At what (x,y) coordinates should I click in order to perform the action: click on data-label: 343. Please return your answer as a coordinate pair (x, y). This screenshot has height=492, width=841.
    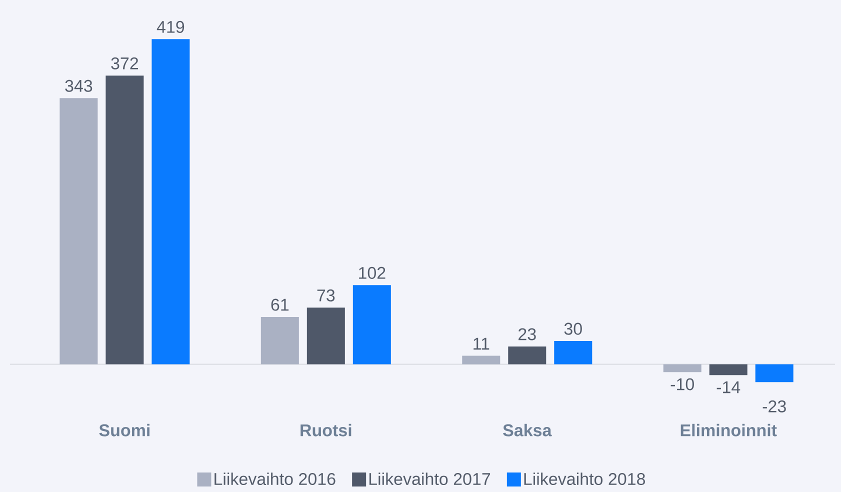
    Looking at the image, I should click on (78, 86).